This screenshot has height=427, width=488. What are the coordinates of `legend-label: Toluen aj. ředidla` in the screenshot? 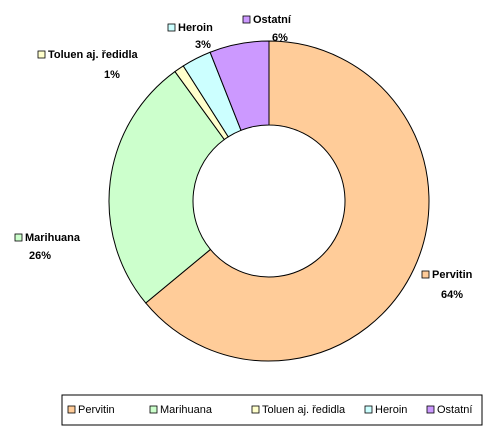 It's located at (304, 410).